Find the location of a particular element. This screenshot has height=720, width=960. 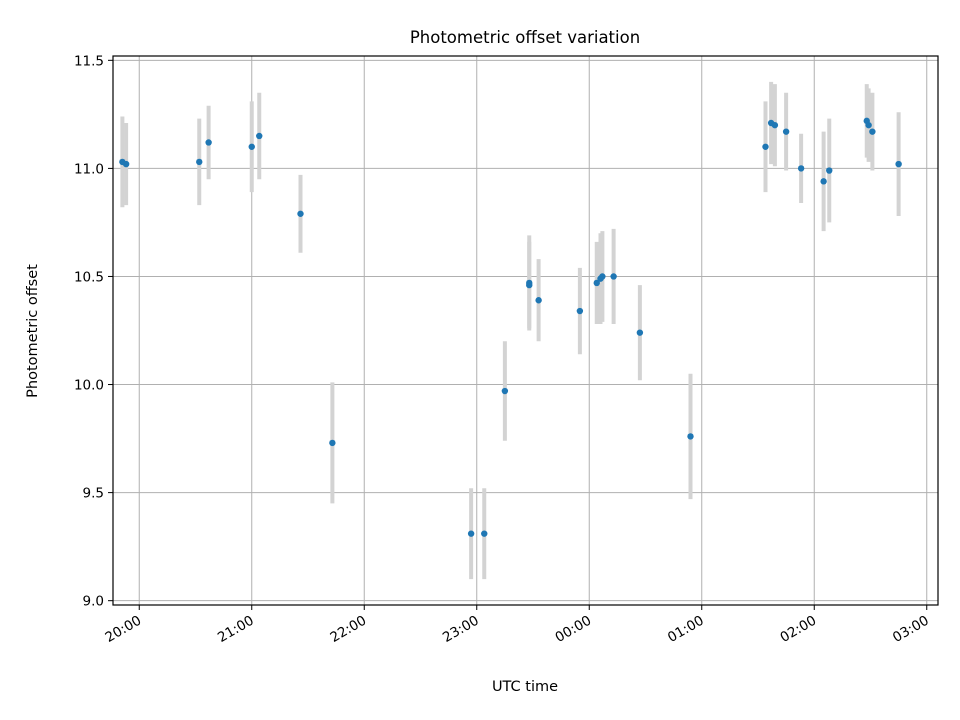

y-tick-label: 9.0 is located at coordinates (93, 602).